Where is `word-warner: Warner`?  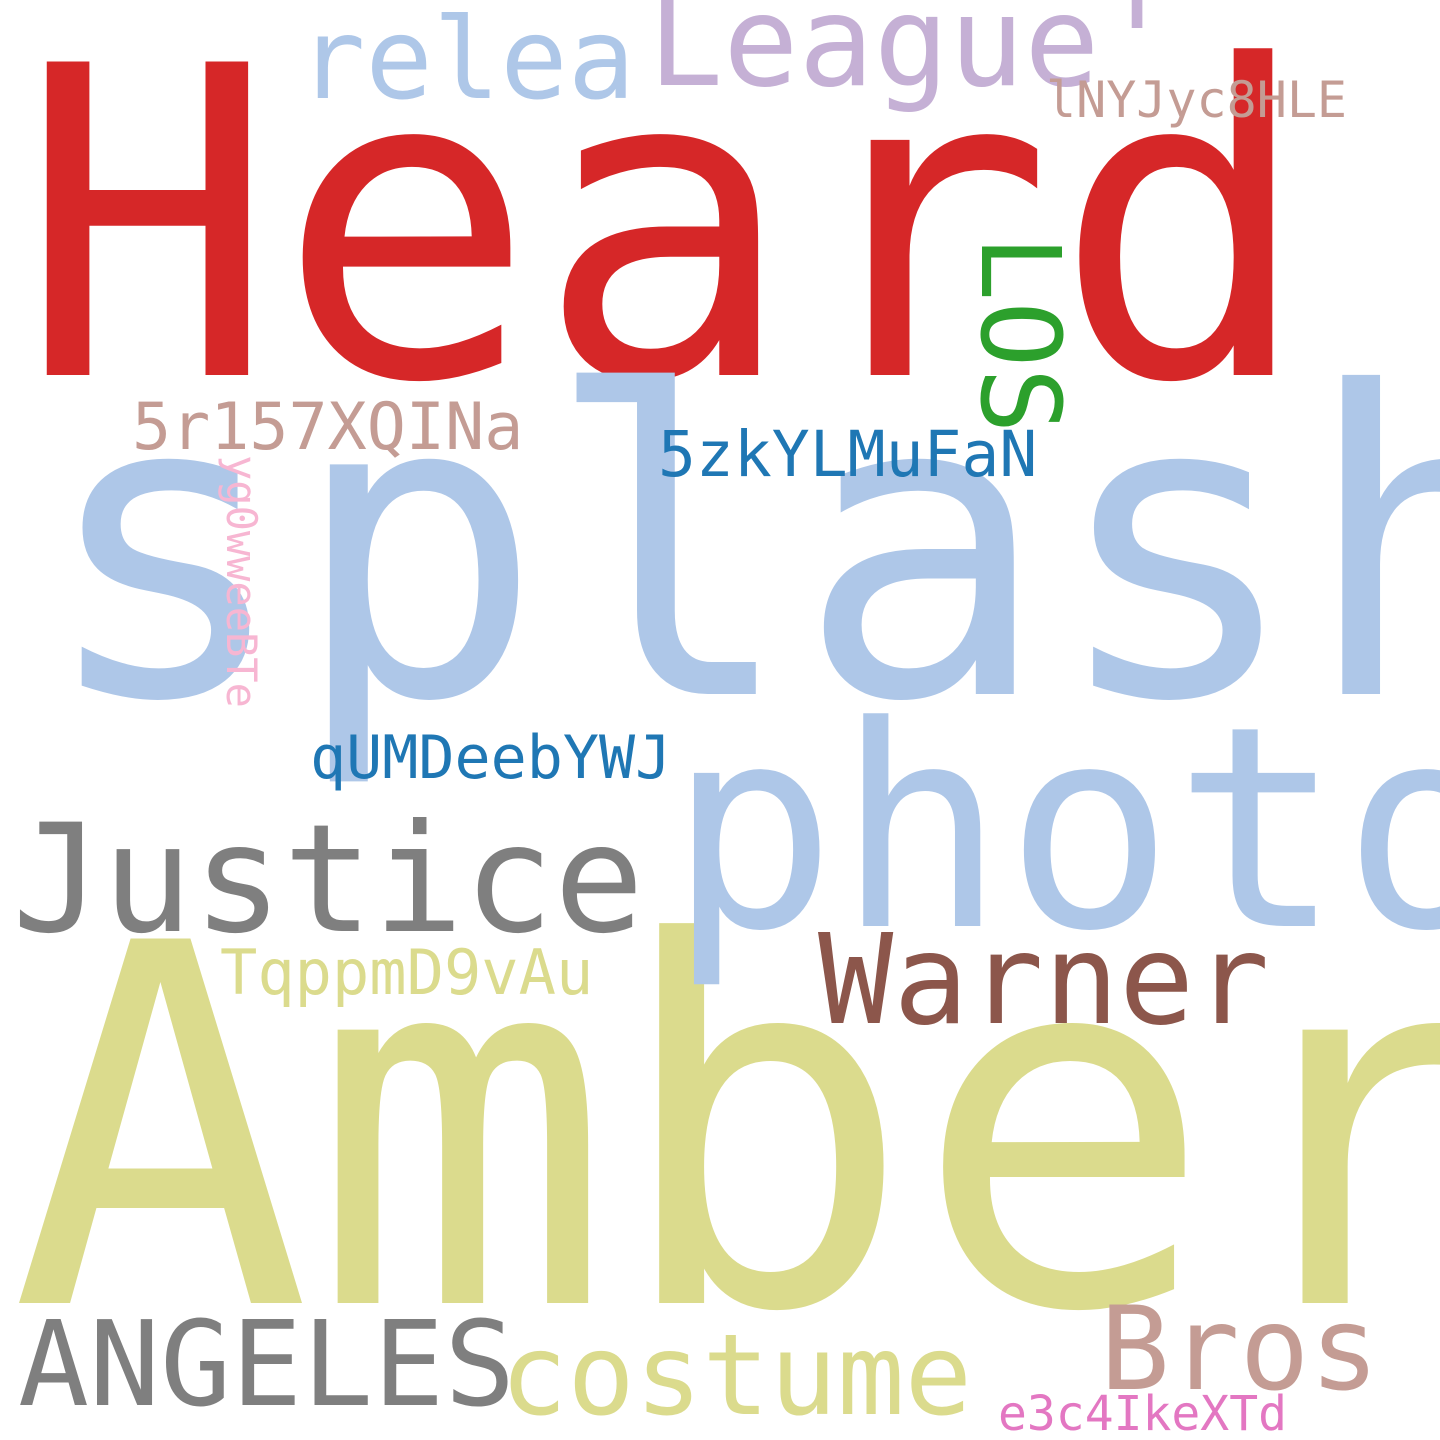 word-warner: Warner is located at coordinates (1044, 980).